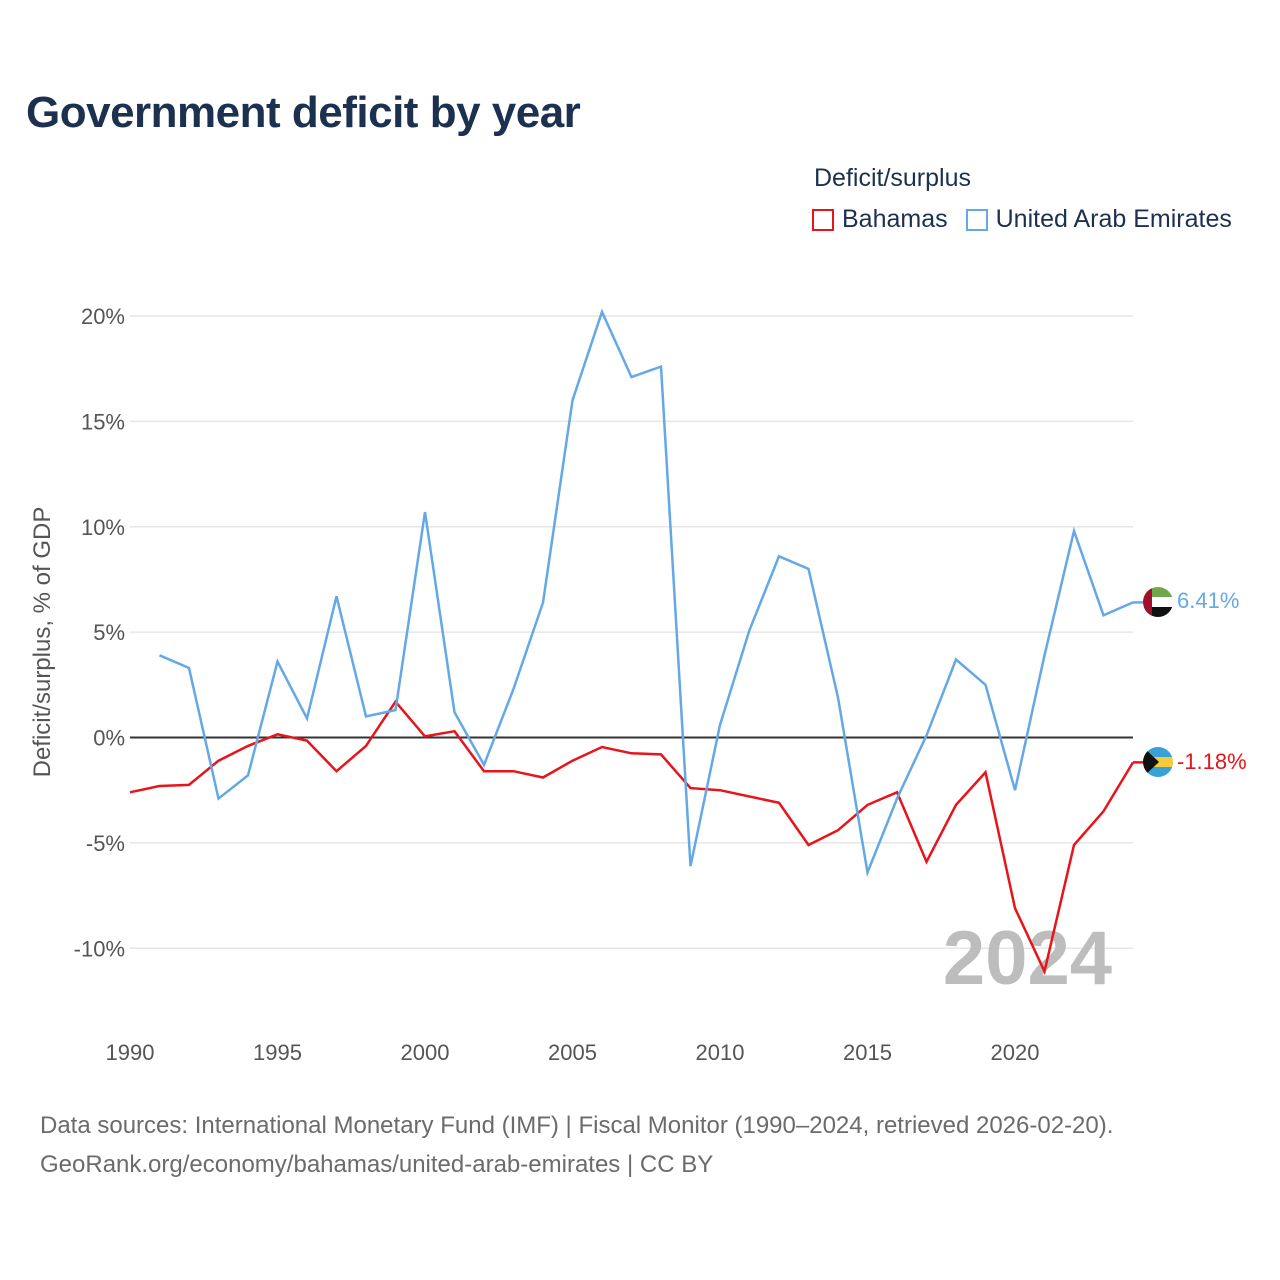  I want to click on end-label-uae: 6.41%, so click(1208, 600).